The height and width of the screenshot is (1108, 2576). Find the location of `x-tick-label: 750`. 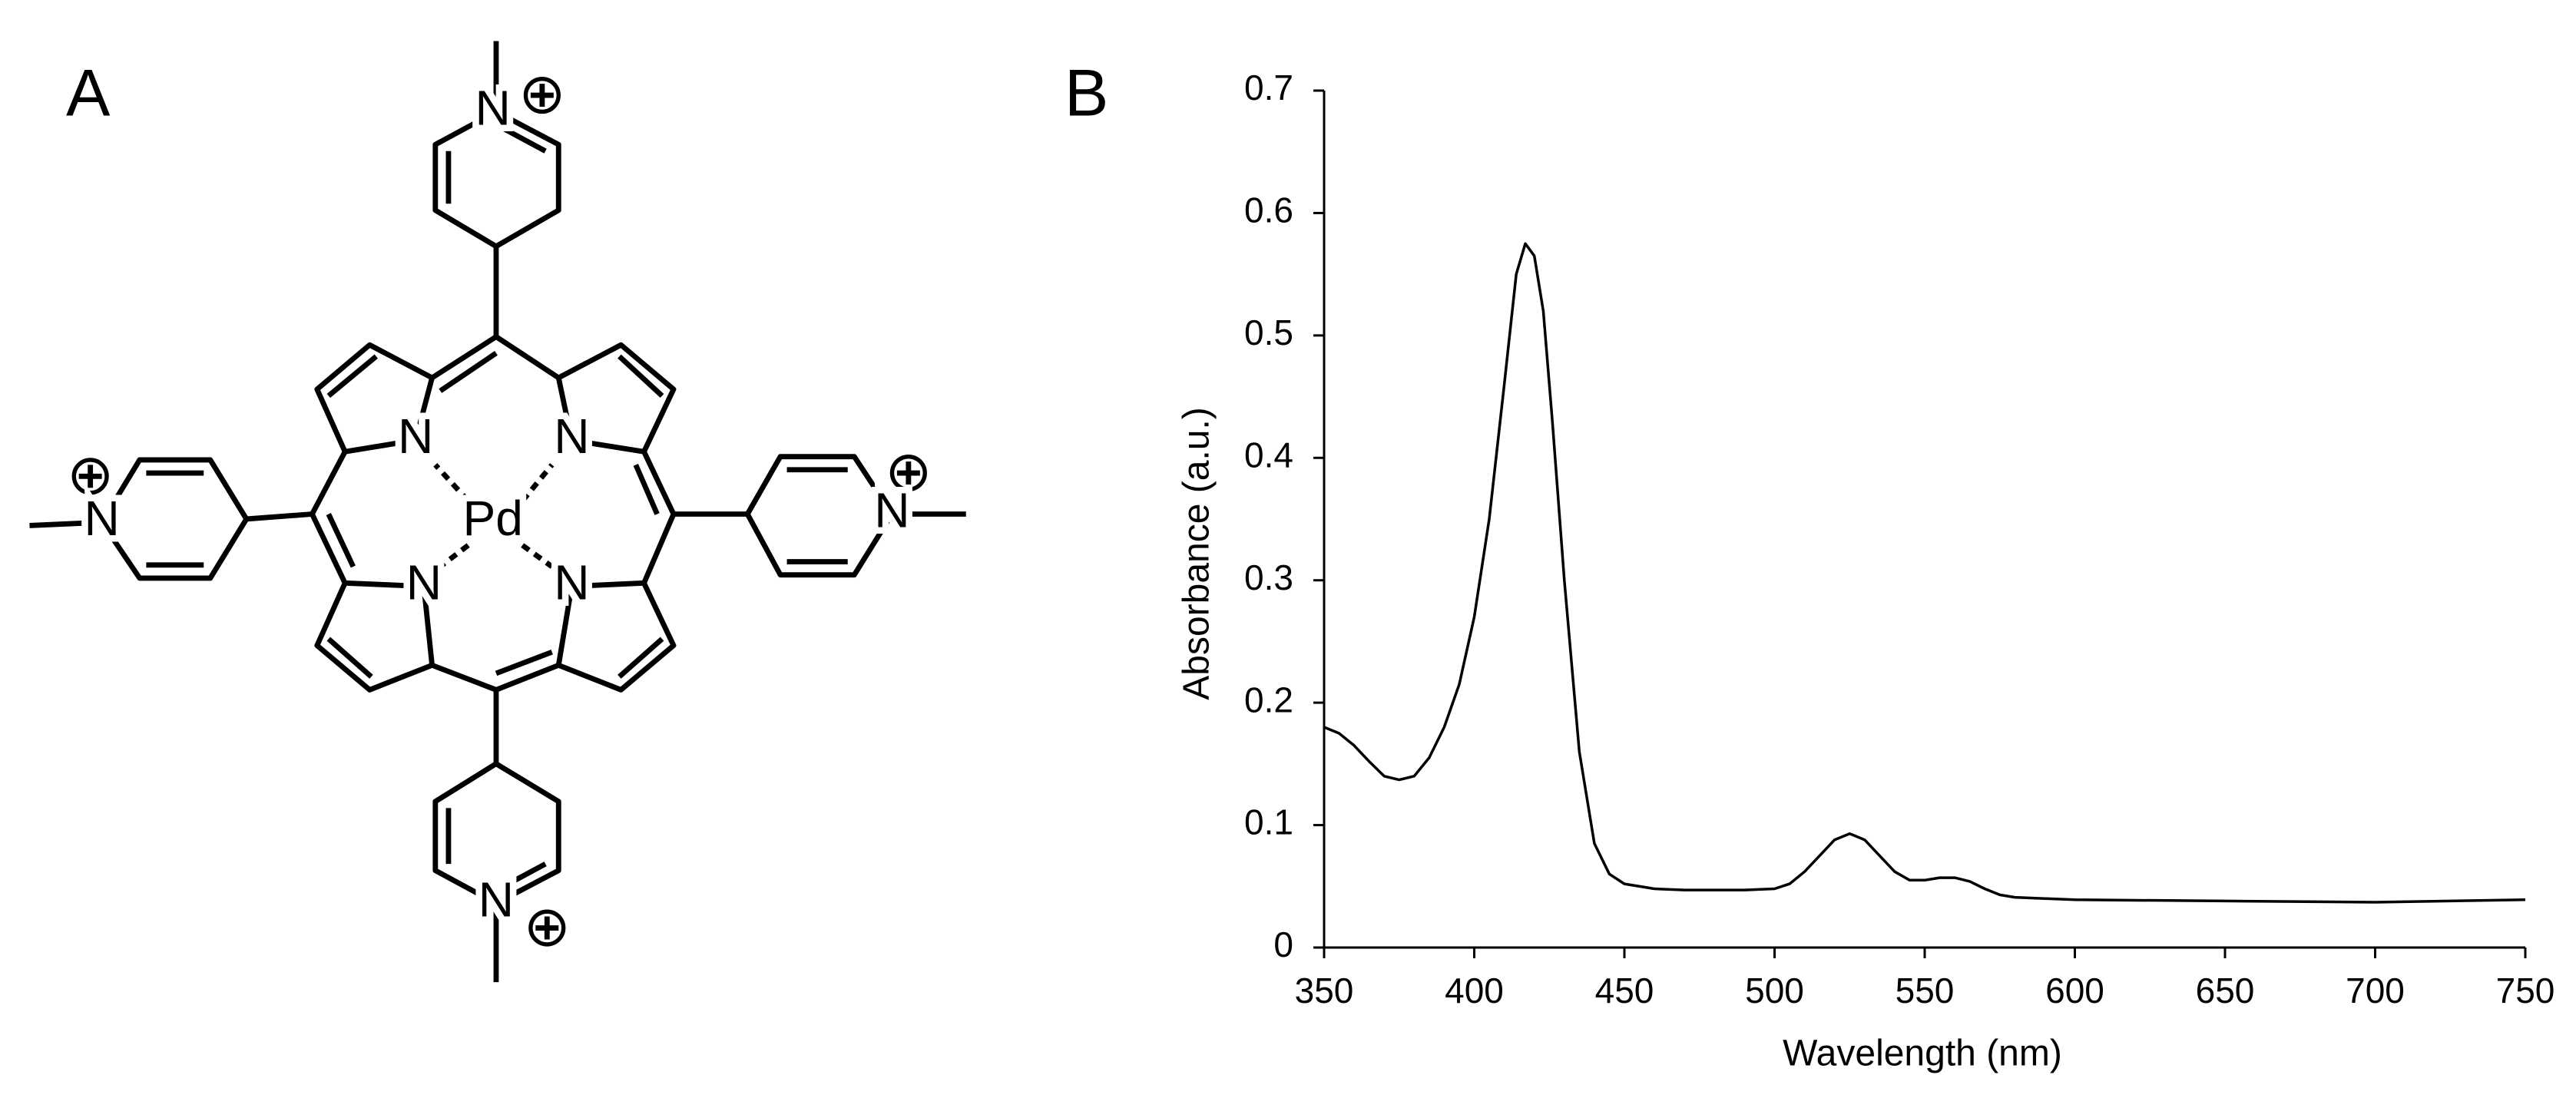

x-tick-label: 750 is located at coordinates (2525, 990).